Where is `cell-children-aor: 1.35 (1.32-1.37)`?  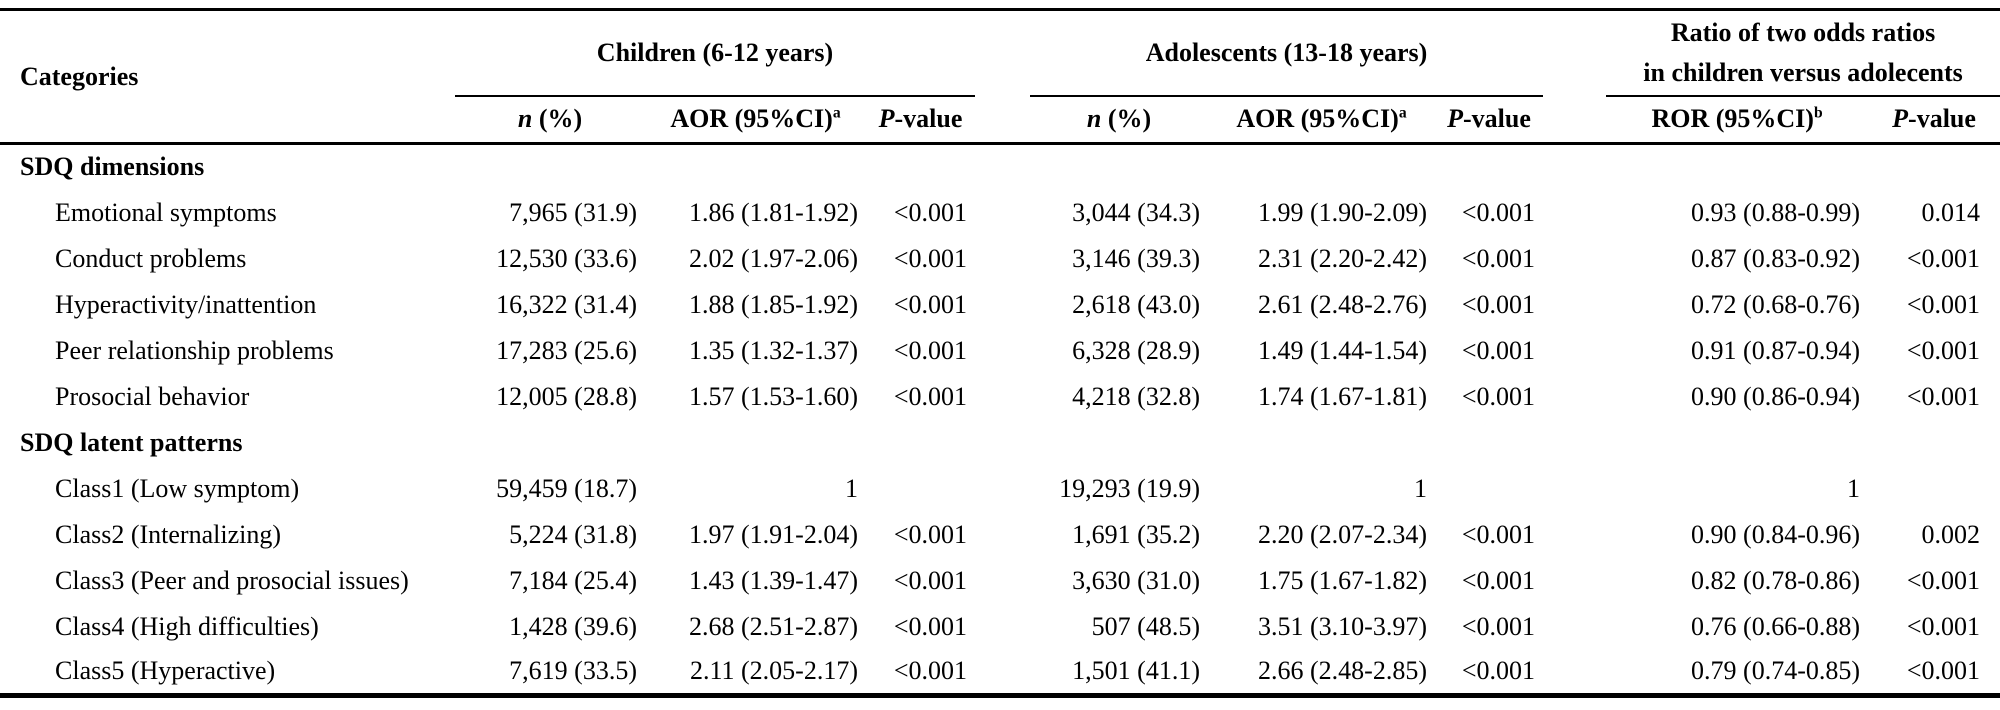 cell-children-aor: 1.35 (1.32-1.37) is located at coordinates (773, 350).